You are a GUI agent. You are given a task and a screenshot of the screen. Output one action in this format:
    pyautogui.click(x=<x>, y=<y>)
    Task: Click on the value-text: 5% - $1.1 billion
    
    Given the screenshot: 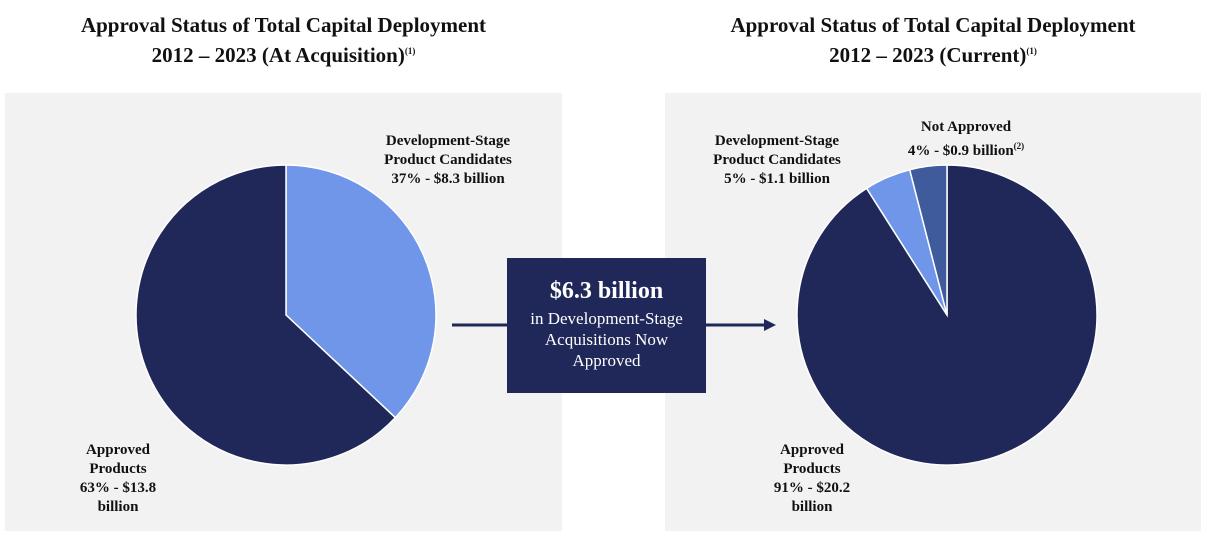 What is the action you would take?
    pyautogui.click(x=777, y=179)
    